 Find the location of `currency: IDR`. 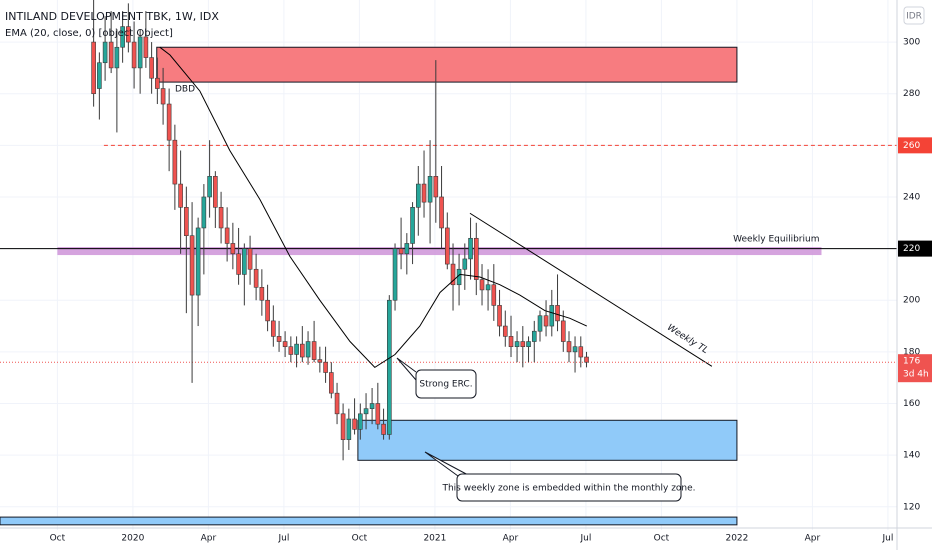

currency: IDR is located at coordinates (914, 17).